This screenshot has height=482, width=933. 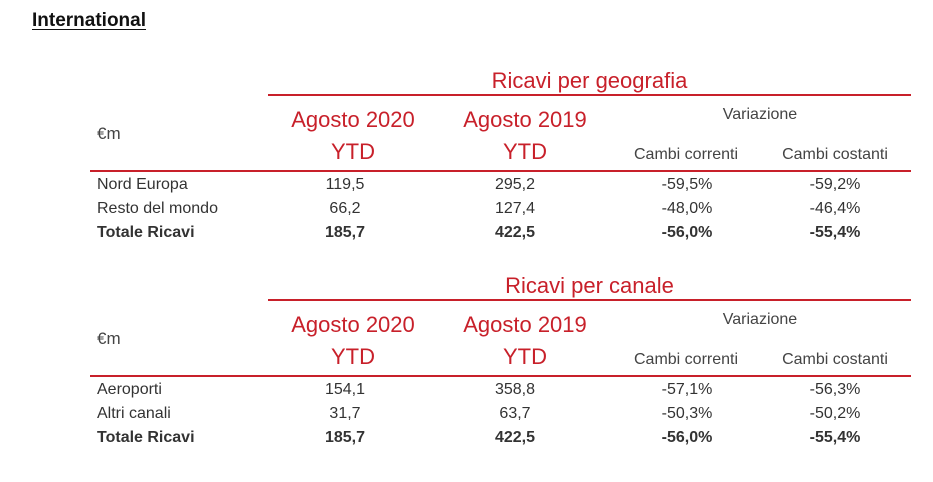 What do you see at coordinates (345, 208) in the screenshot?
I see `value-2020: 66,2` at bounding box center [345, 208].